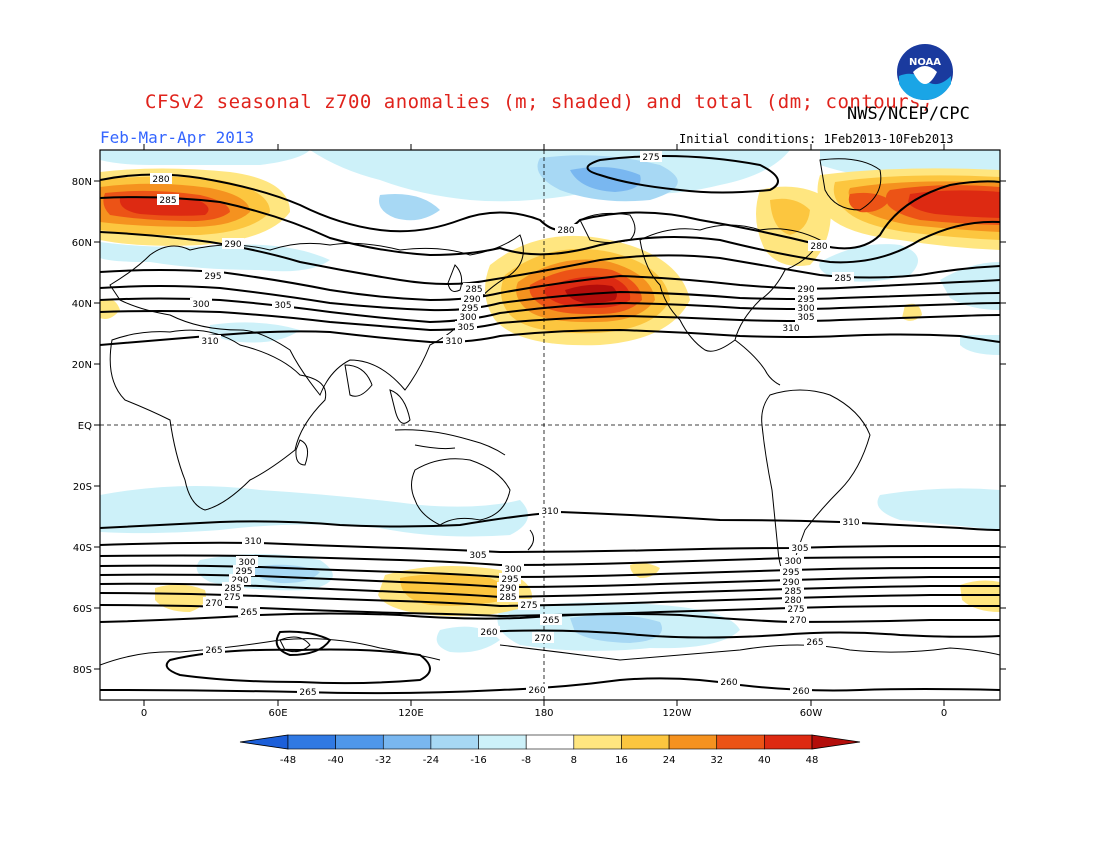 The width and height of the screenshot is (1100, 850). I want to click on colorbar-tick-label: -40, so click(335, 760).